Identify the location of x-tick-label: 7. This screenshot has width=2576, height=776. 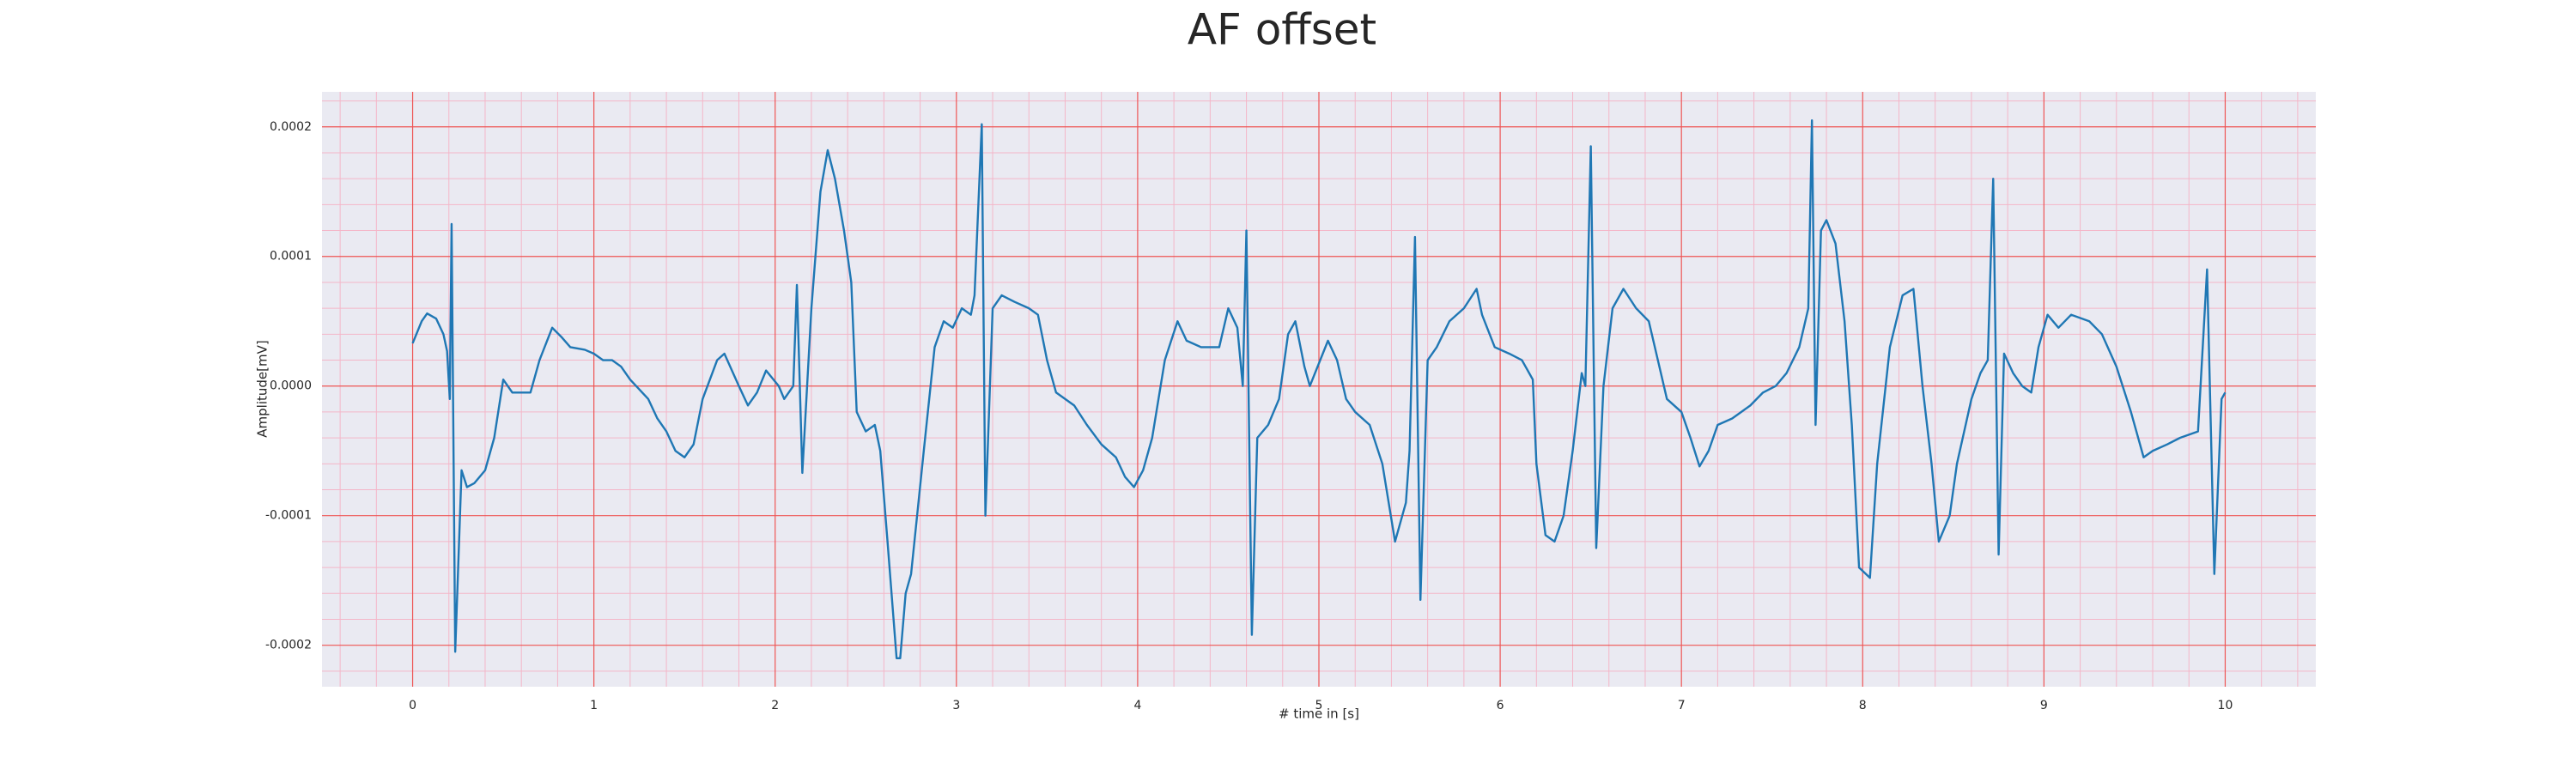
(1682, 705).